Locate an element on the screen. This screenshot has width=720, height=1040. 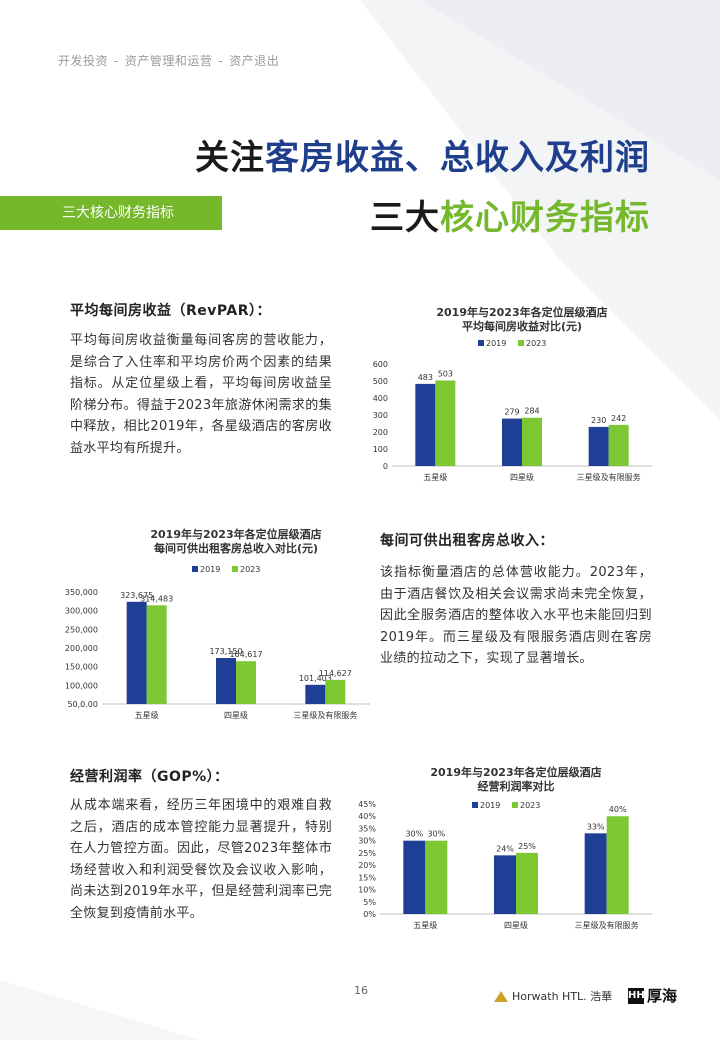
y-tick-label: 20% is located at coordinates (367, 865).